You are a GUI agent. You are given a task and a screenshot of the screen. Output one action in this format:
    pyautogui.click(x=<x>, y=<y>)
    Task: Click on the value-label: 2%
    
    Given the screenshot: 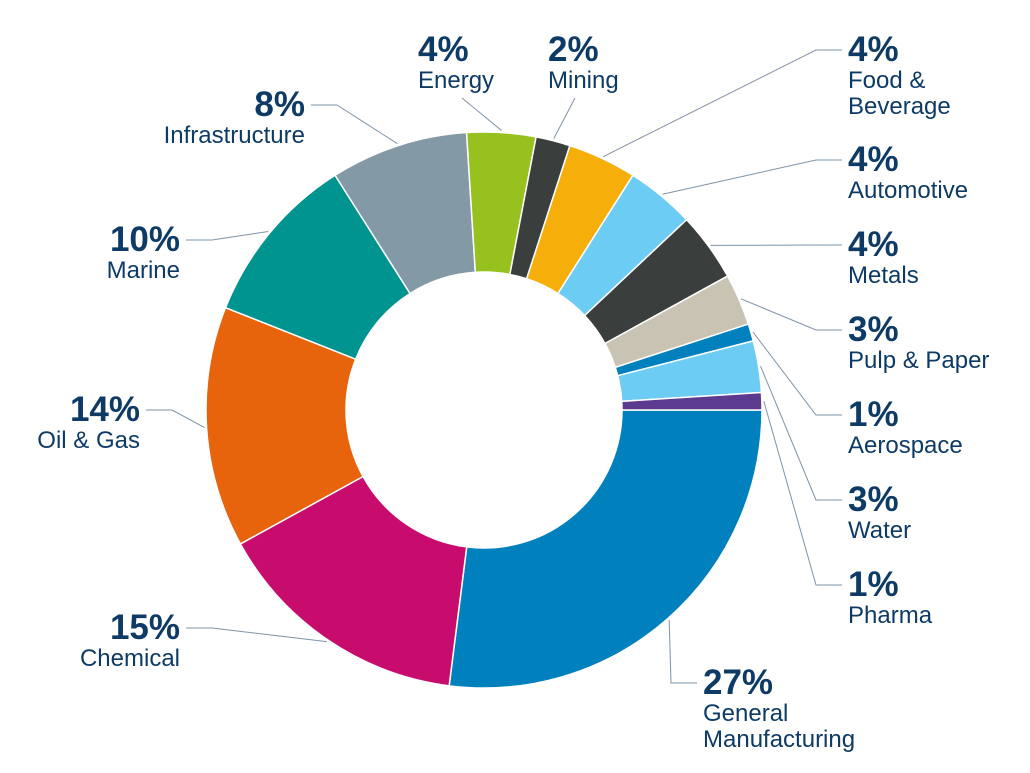 What is the action you would take?
    pyautogui.click(x=573, y=49)
    